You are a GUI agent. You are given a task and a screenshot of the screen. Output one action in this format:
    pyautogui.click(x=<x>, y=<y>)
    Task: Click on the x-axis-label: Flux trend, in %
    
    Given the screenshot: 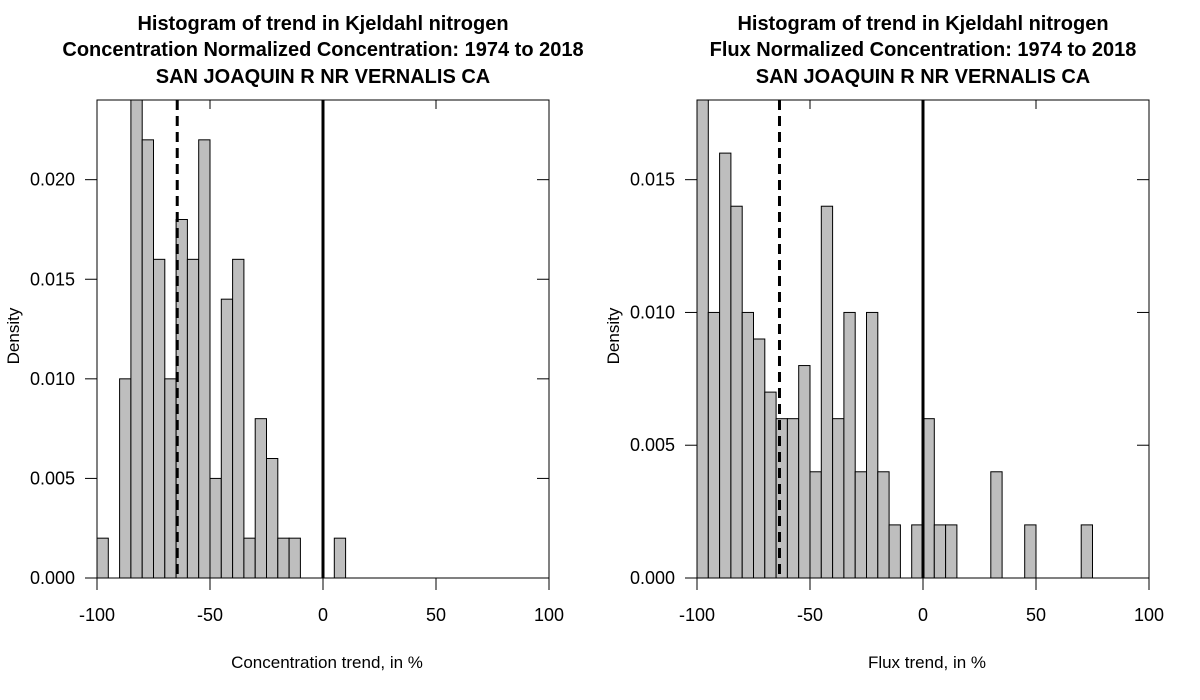 What is the action you would take?
    pyautogui.click(x=927, y=662)
    